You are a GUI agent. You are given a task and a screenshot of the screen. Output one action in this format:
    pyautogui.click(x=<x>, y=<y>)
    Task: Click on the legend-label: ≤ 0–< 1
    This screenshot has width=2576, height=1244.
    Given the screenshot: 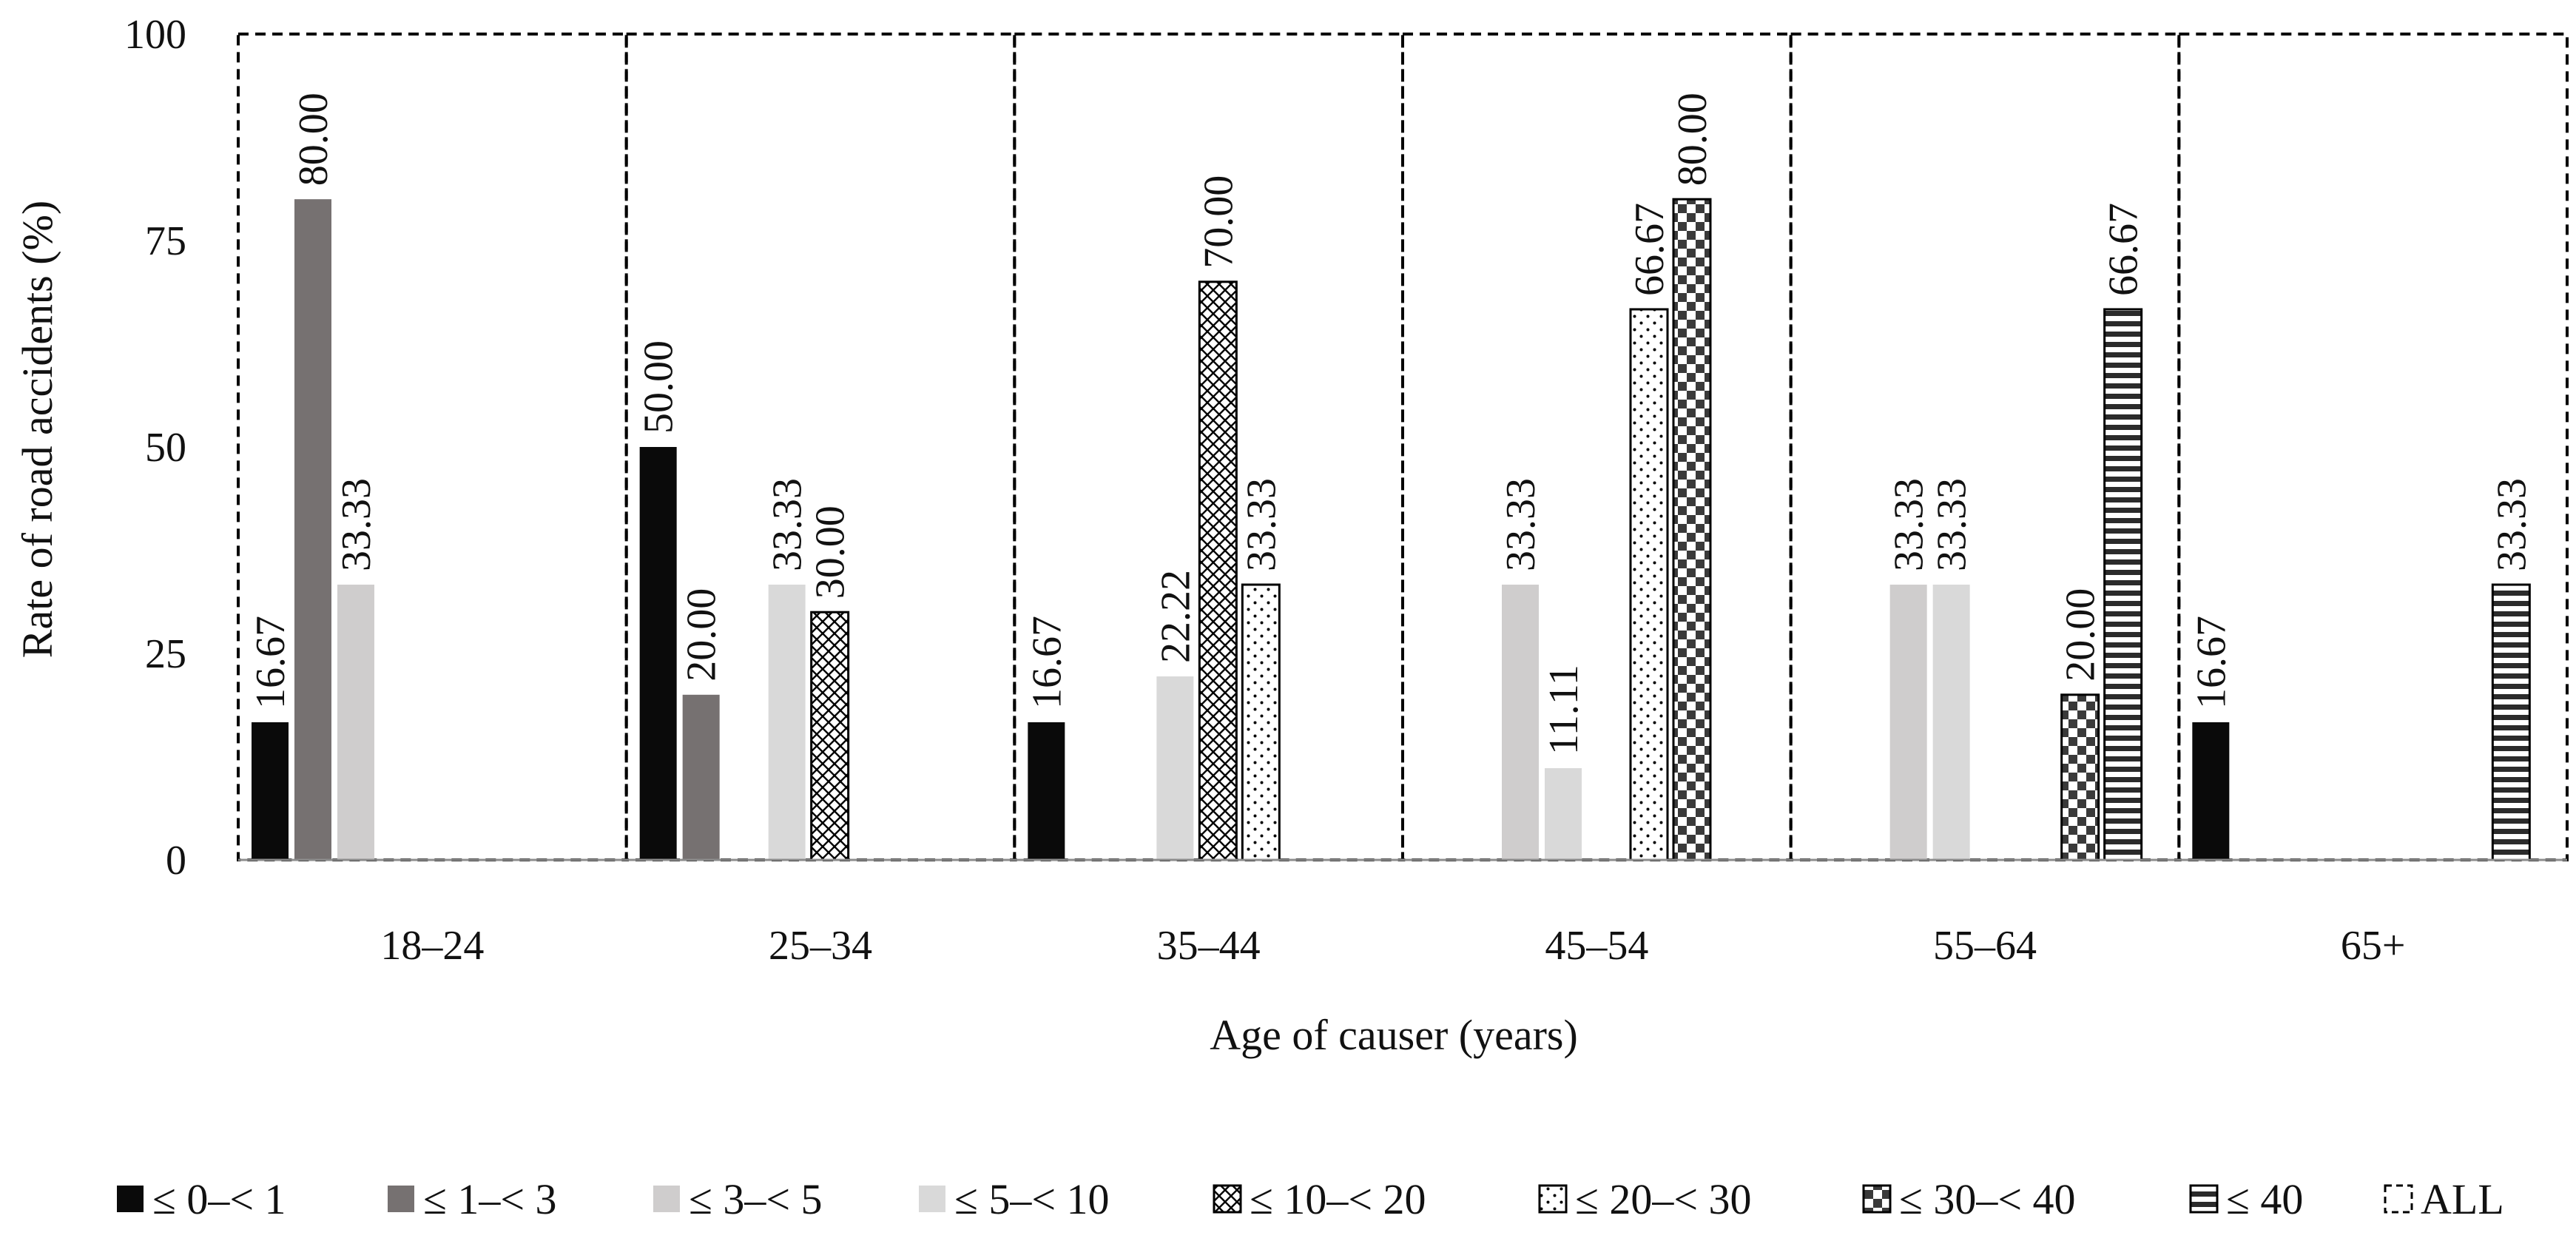 What is the action you would take?
    pyautogui.click(x=219, y=1199)
    